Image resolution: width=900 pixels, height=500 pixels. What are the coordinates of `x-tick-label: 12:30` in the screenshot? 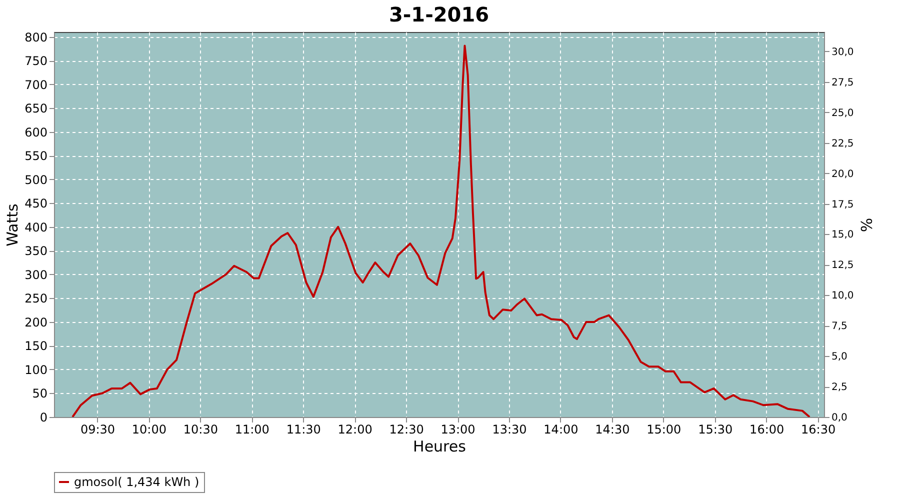 It's located at (406, 429).